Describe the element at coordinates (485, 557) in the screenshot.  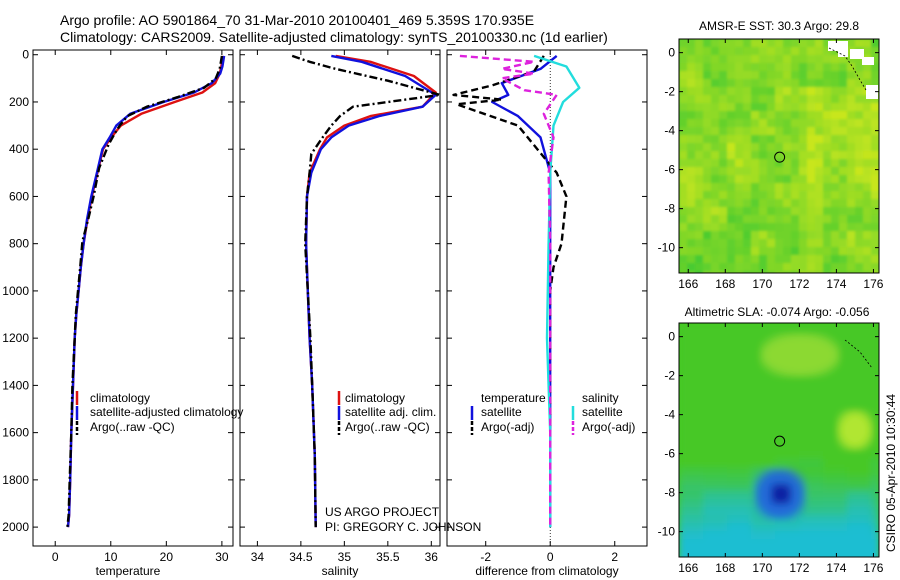
I see `x-tick-label: -2` at that location.